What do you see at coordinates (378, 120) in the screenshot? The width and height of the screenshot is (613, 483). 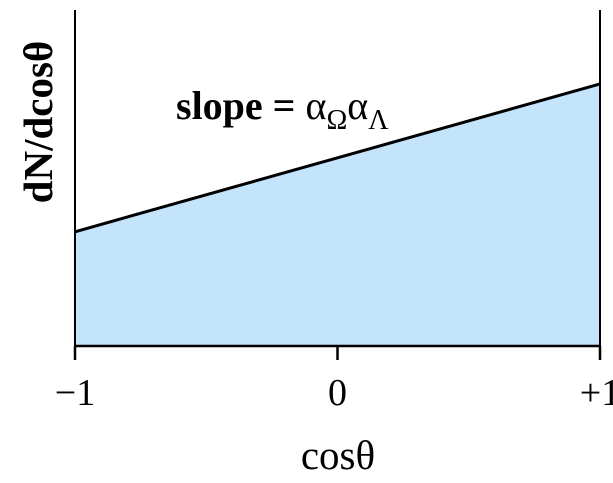 I see `lambda-subscript: Λ` at bounding box center [378, 120].